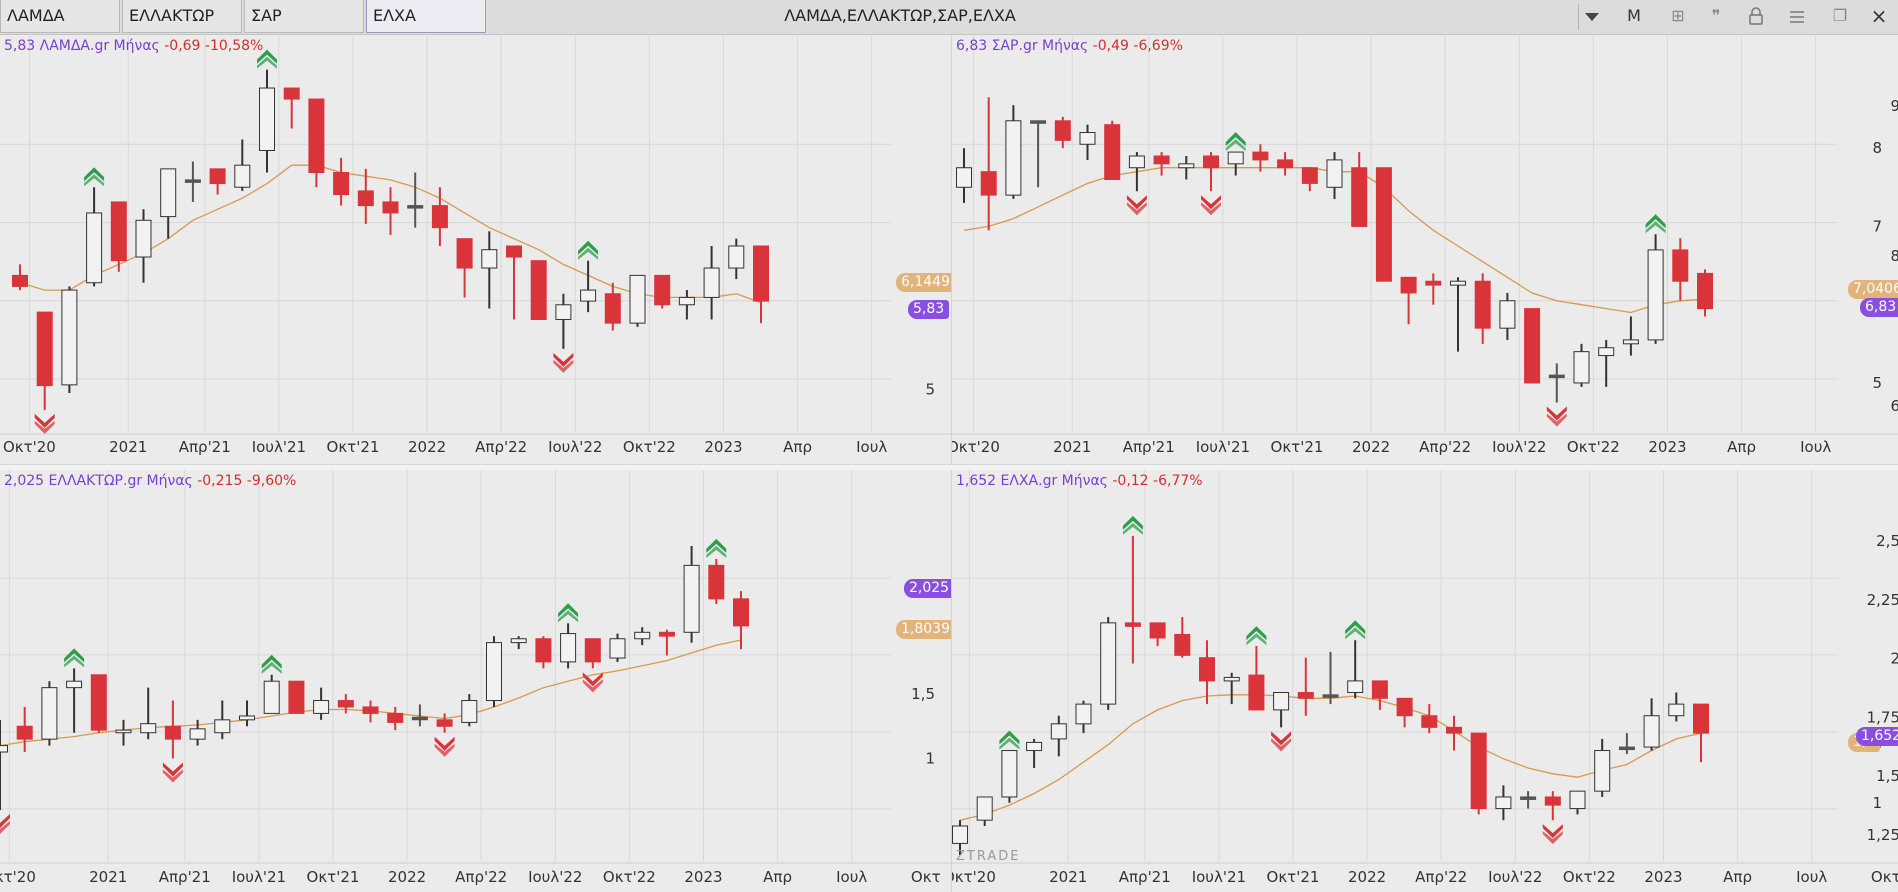  I want to click on panel-divider-horizontal, so click(949, 467).